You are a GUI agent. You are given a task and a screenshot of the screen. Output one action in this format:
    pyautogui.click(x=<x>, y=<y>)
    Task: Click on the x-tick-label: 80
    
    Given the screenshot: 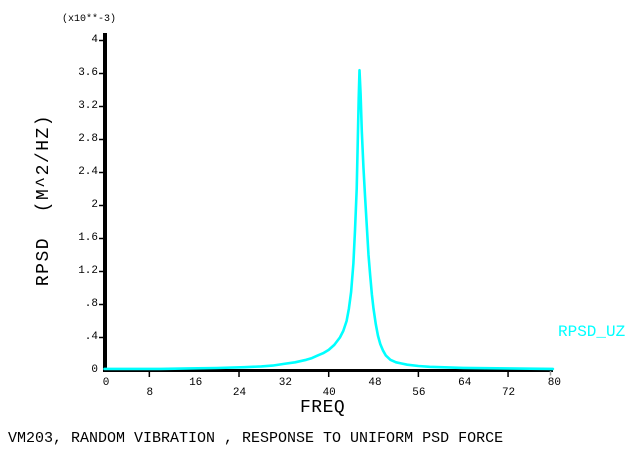 What is the action you would take?
    pyautogui.click(x=554, y=383)
    